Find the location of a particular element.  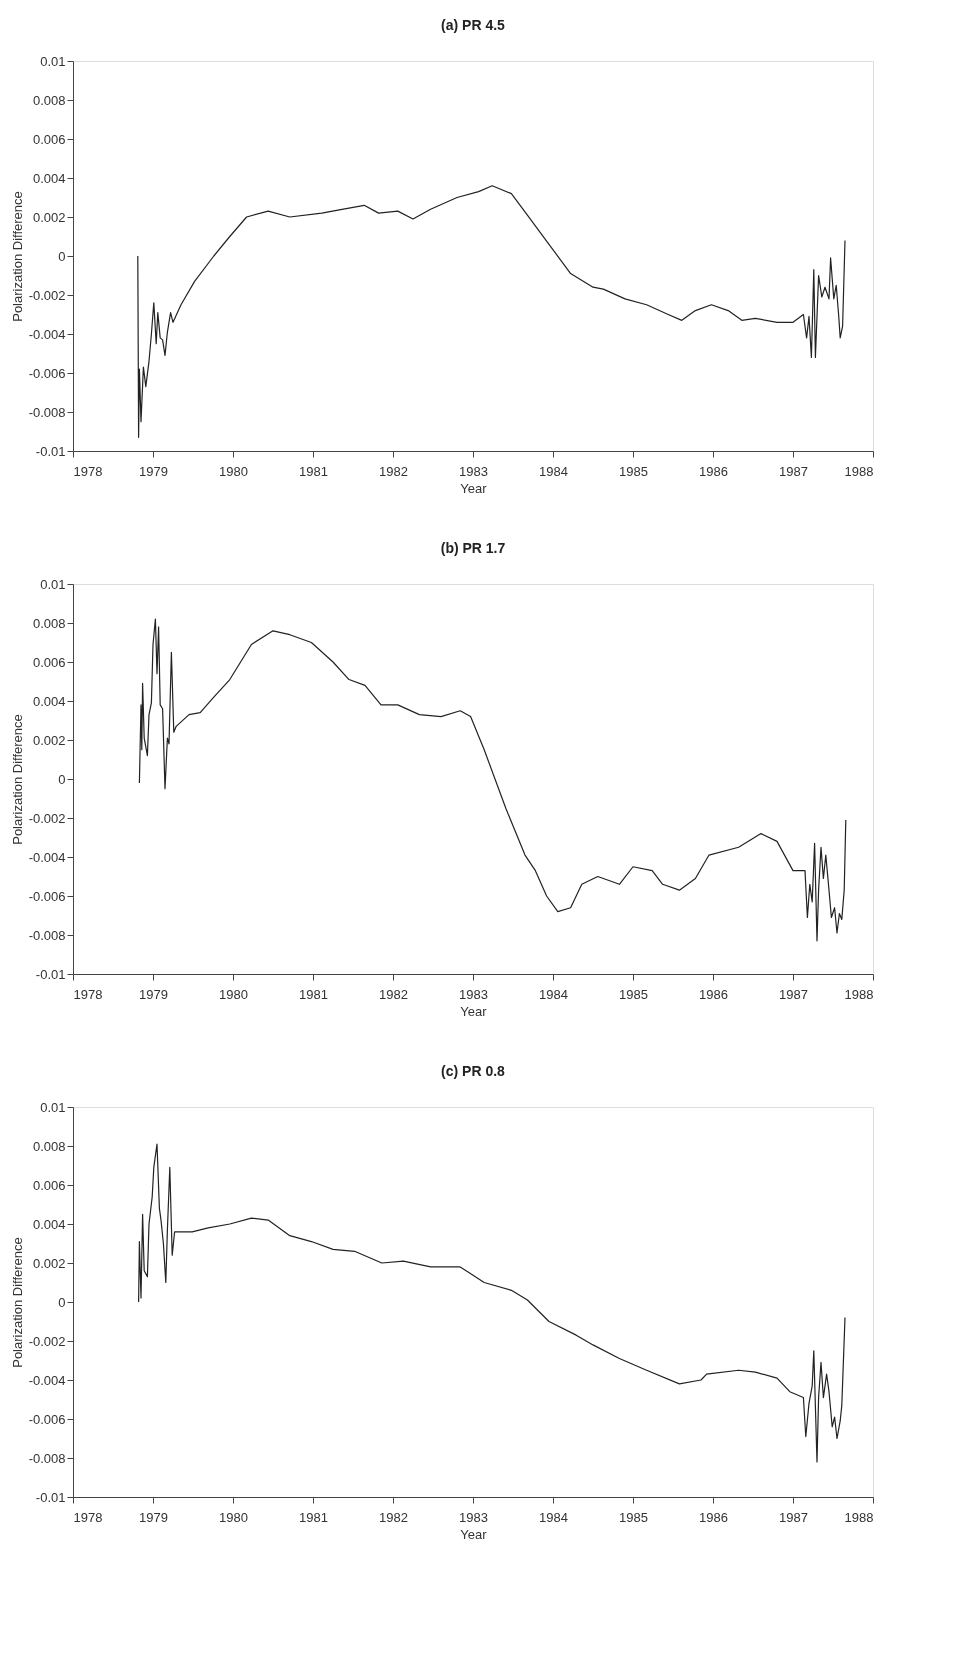

chart-title: (c) PR 0.8 is located at coordinates (473, 1071).